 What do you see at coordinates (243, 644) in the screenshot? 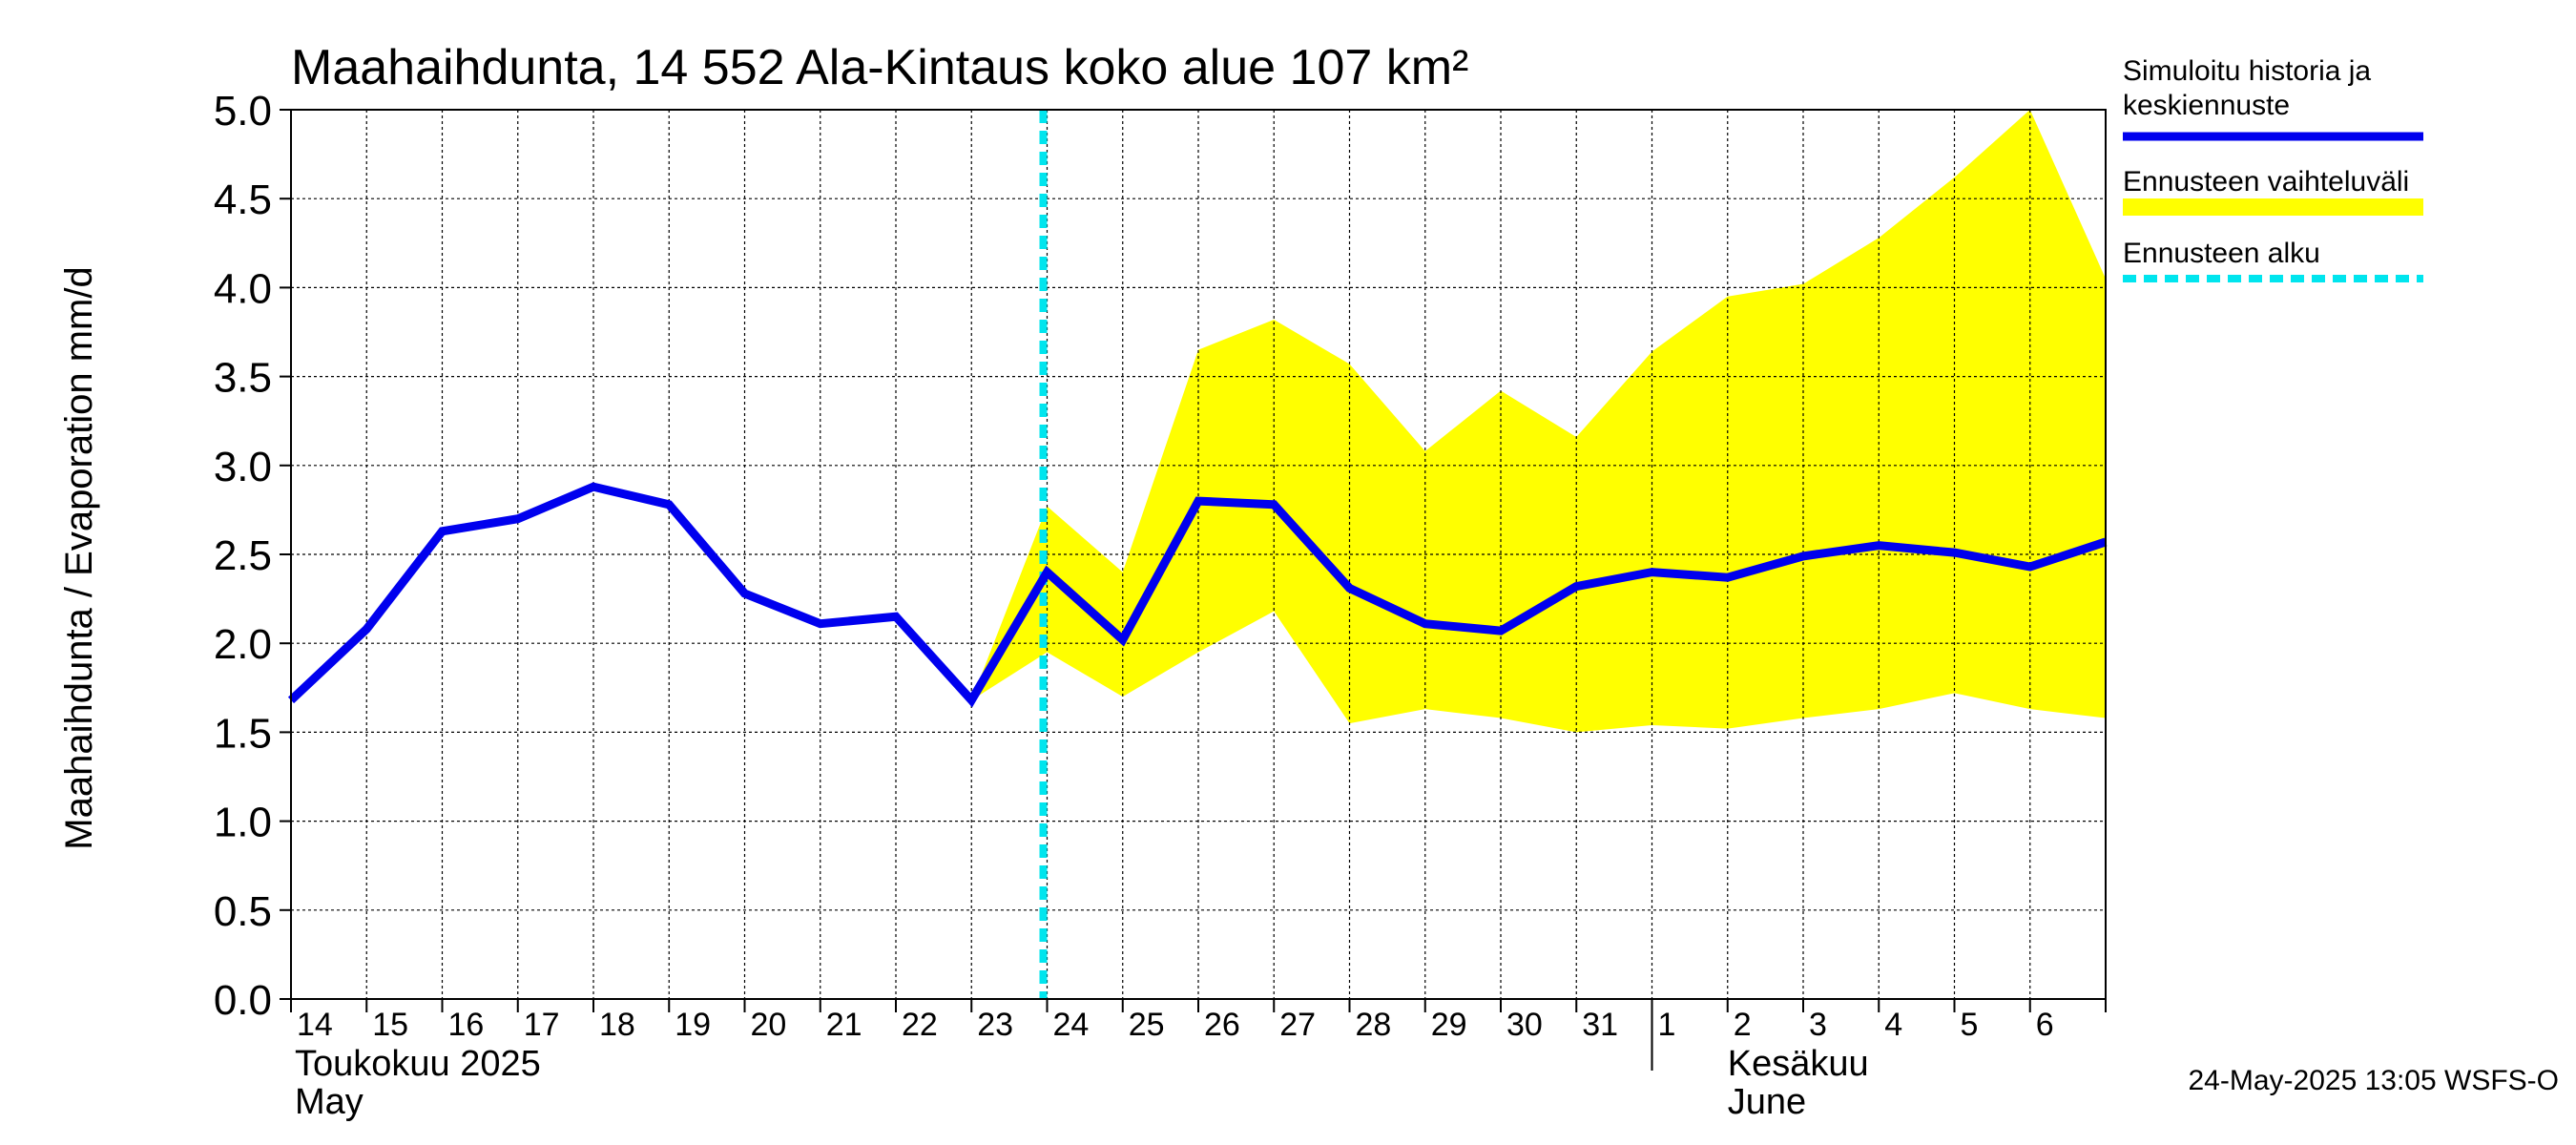
I see `y-tick-label-4: 2.0` at bounding box center [243, 644].